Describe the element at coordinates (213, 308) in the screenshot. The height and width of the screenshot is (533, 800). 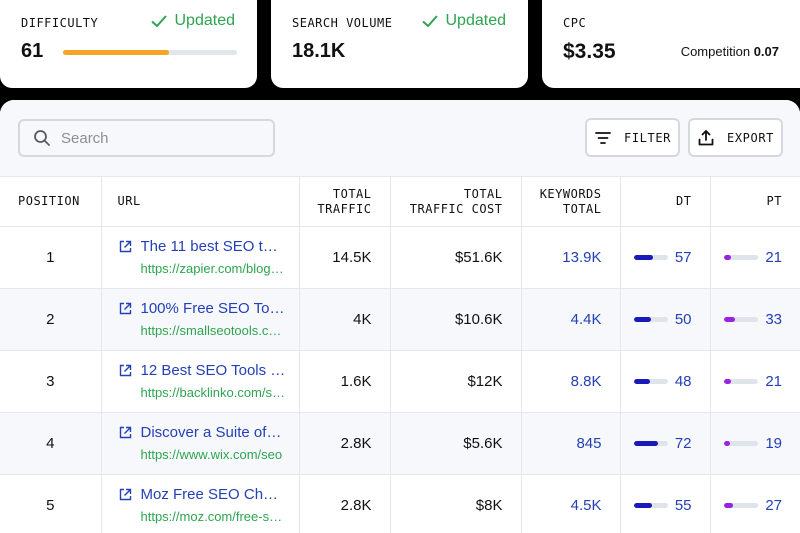
I see `result-title-link: 100% Free SEO Tools` at that location.